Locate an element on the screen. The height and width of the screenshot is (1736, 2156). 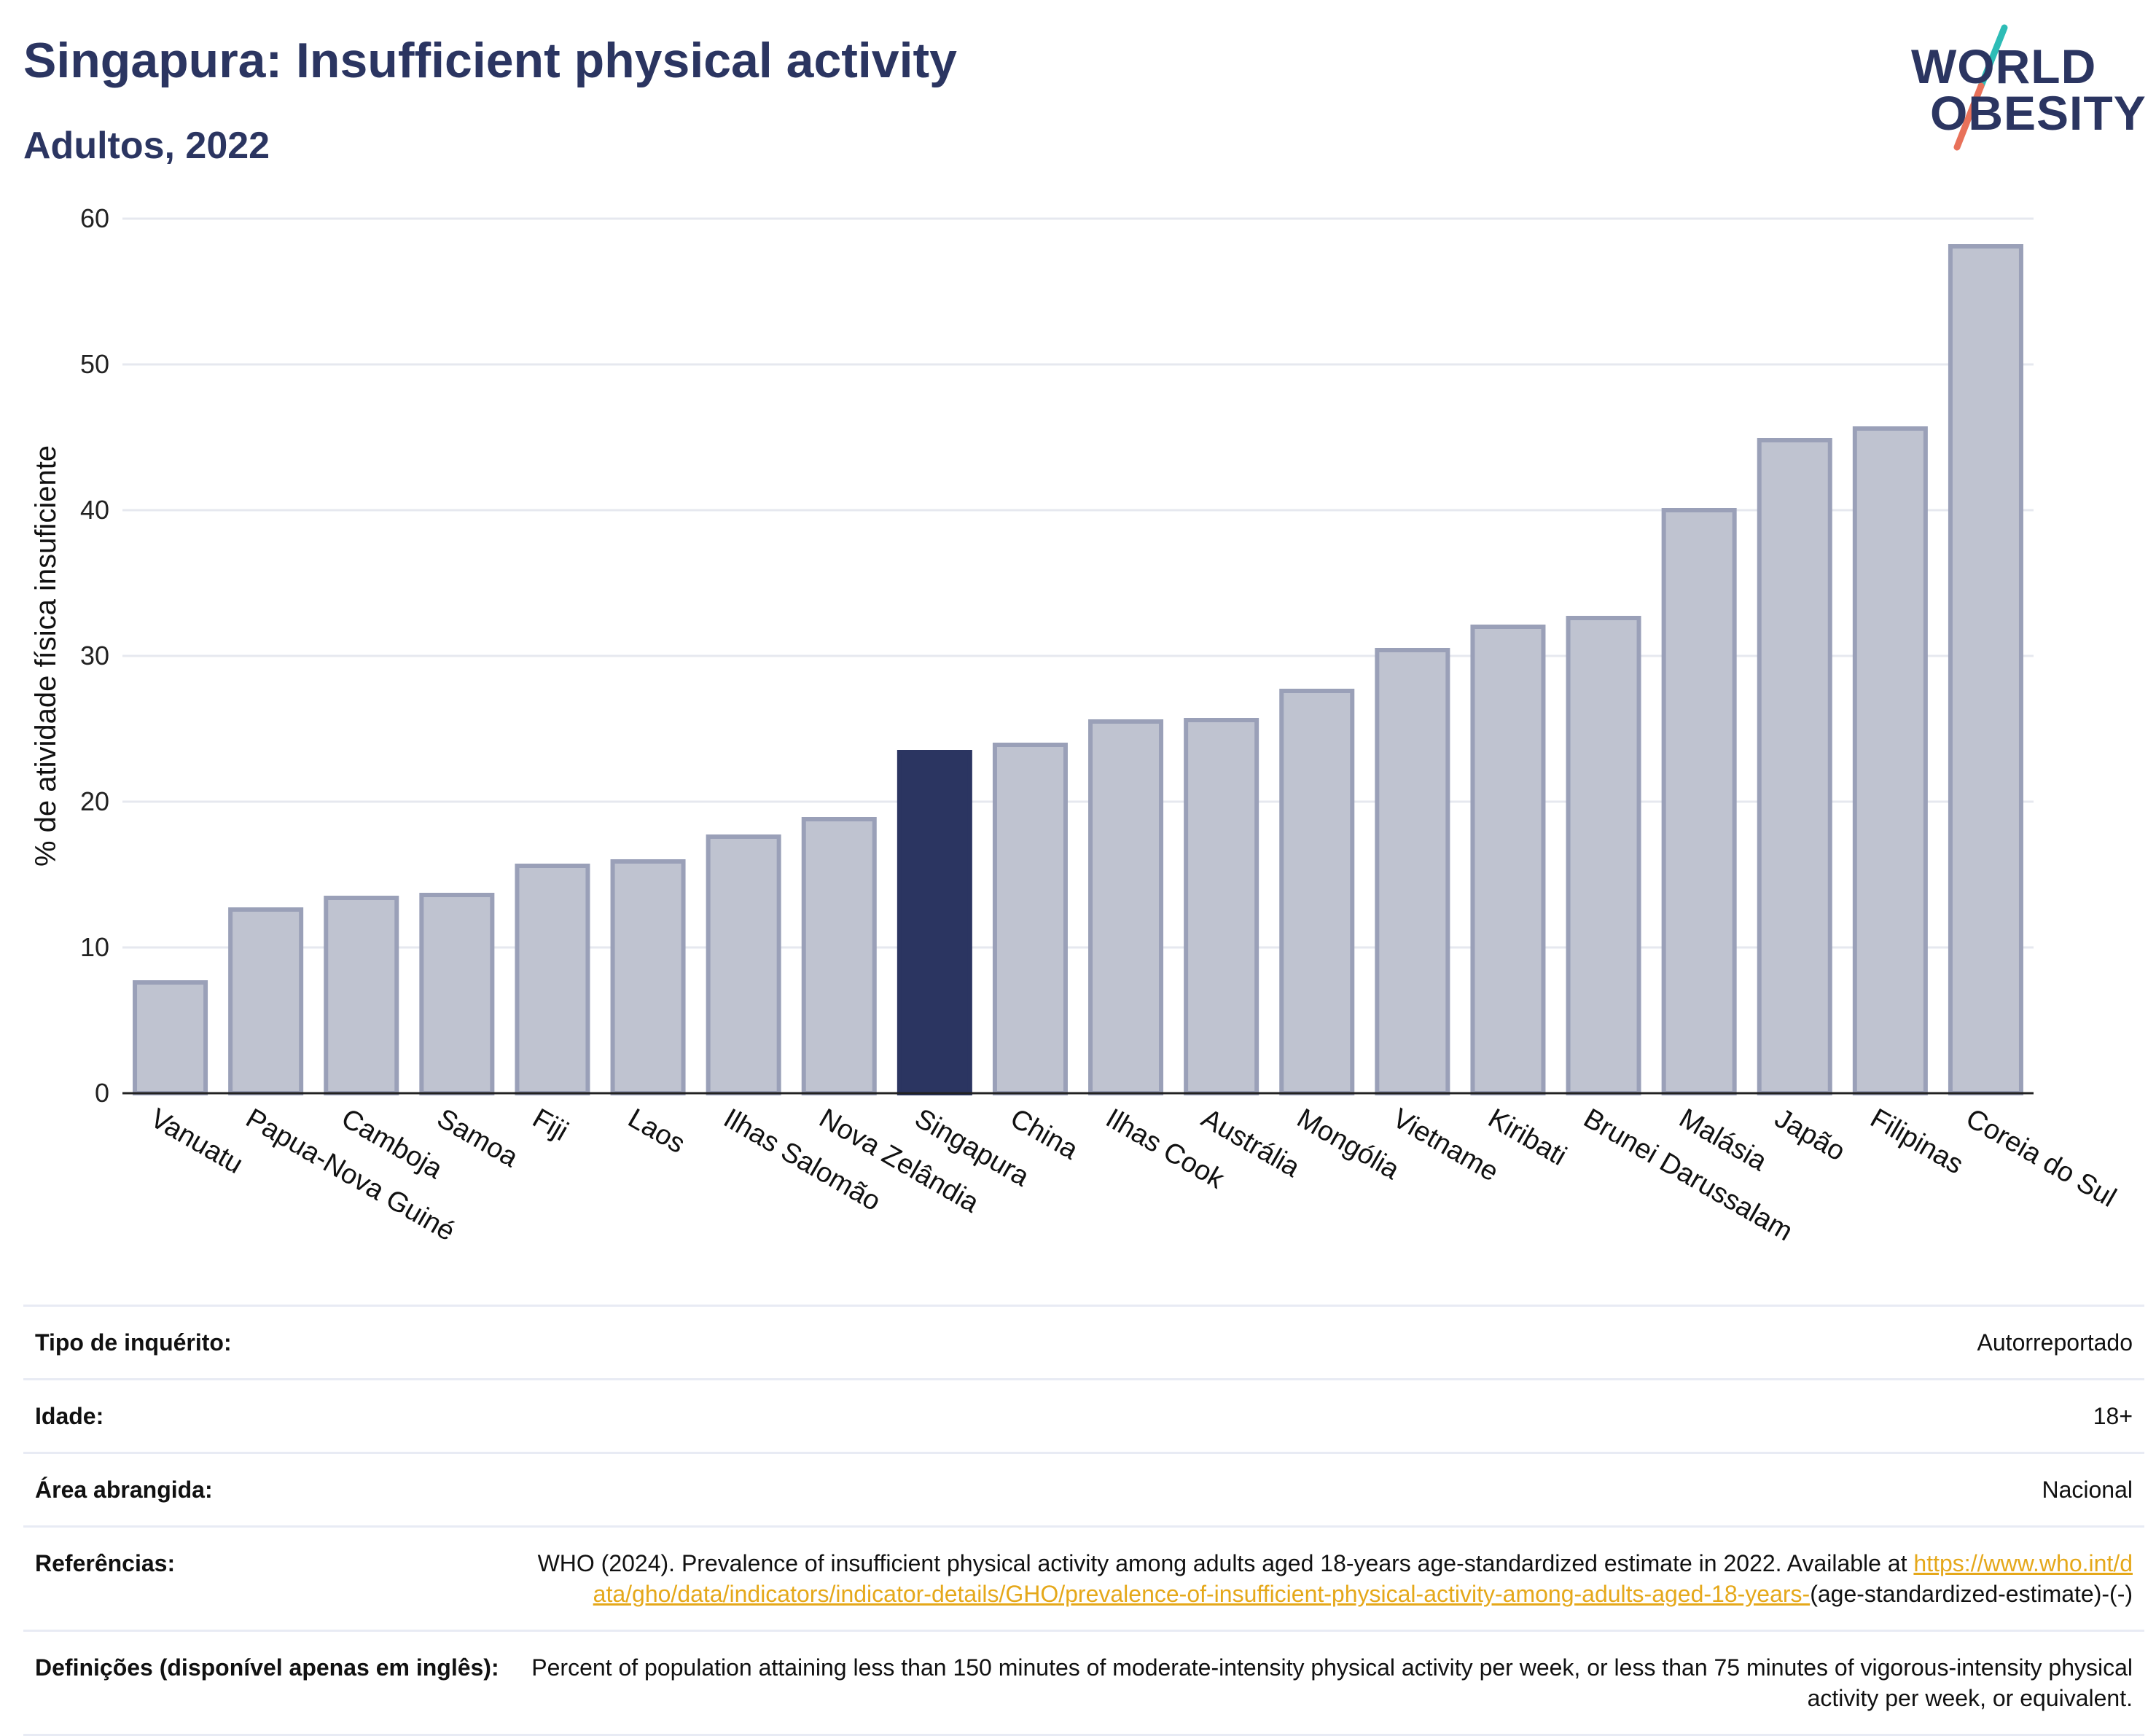
bar-nova-zelândia is located at coordinates (839, 956).